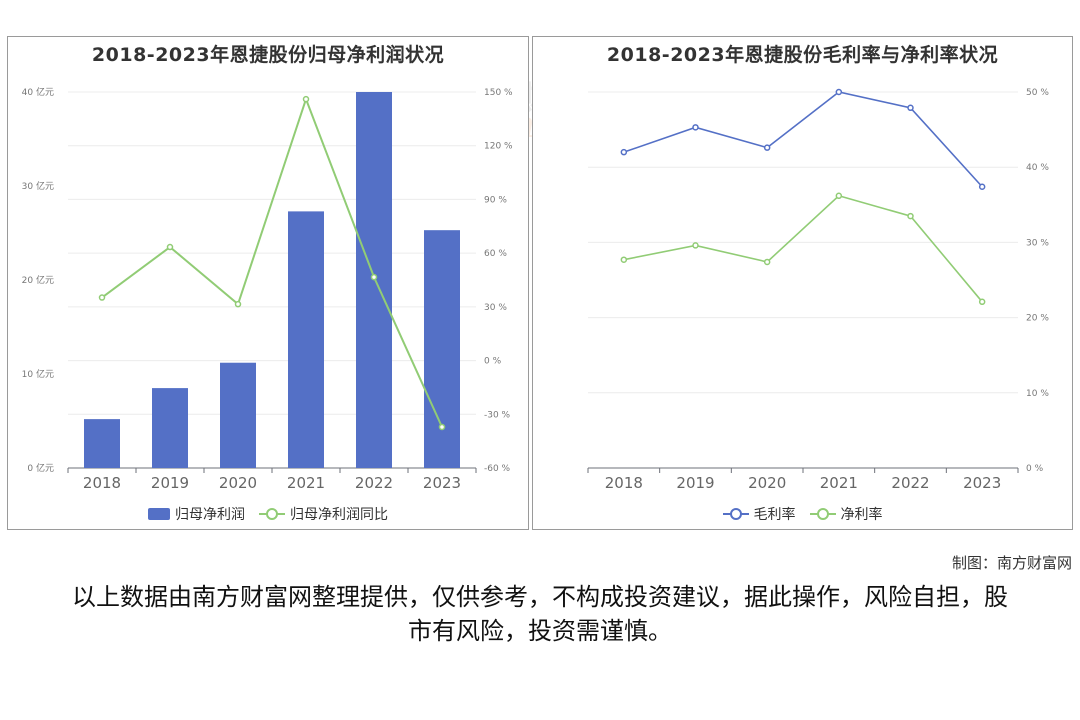  I want to click on y-tick-label-right: 10 %, so click(1037, 394).